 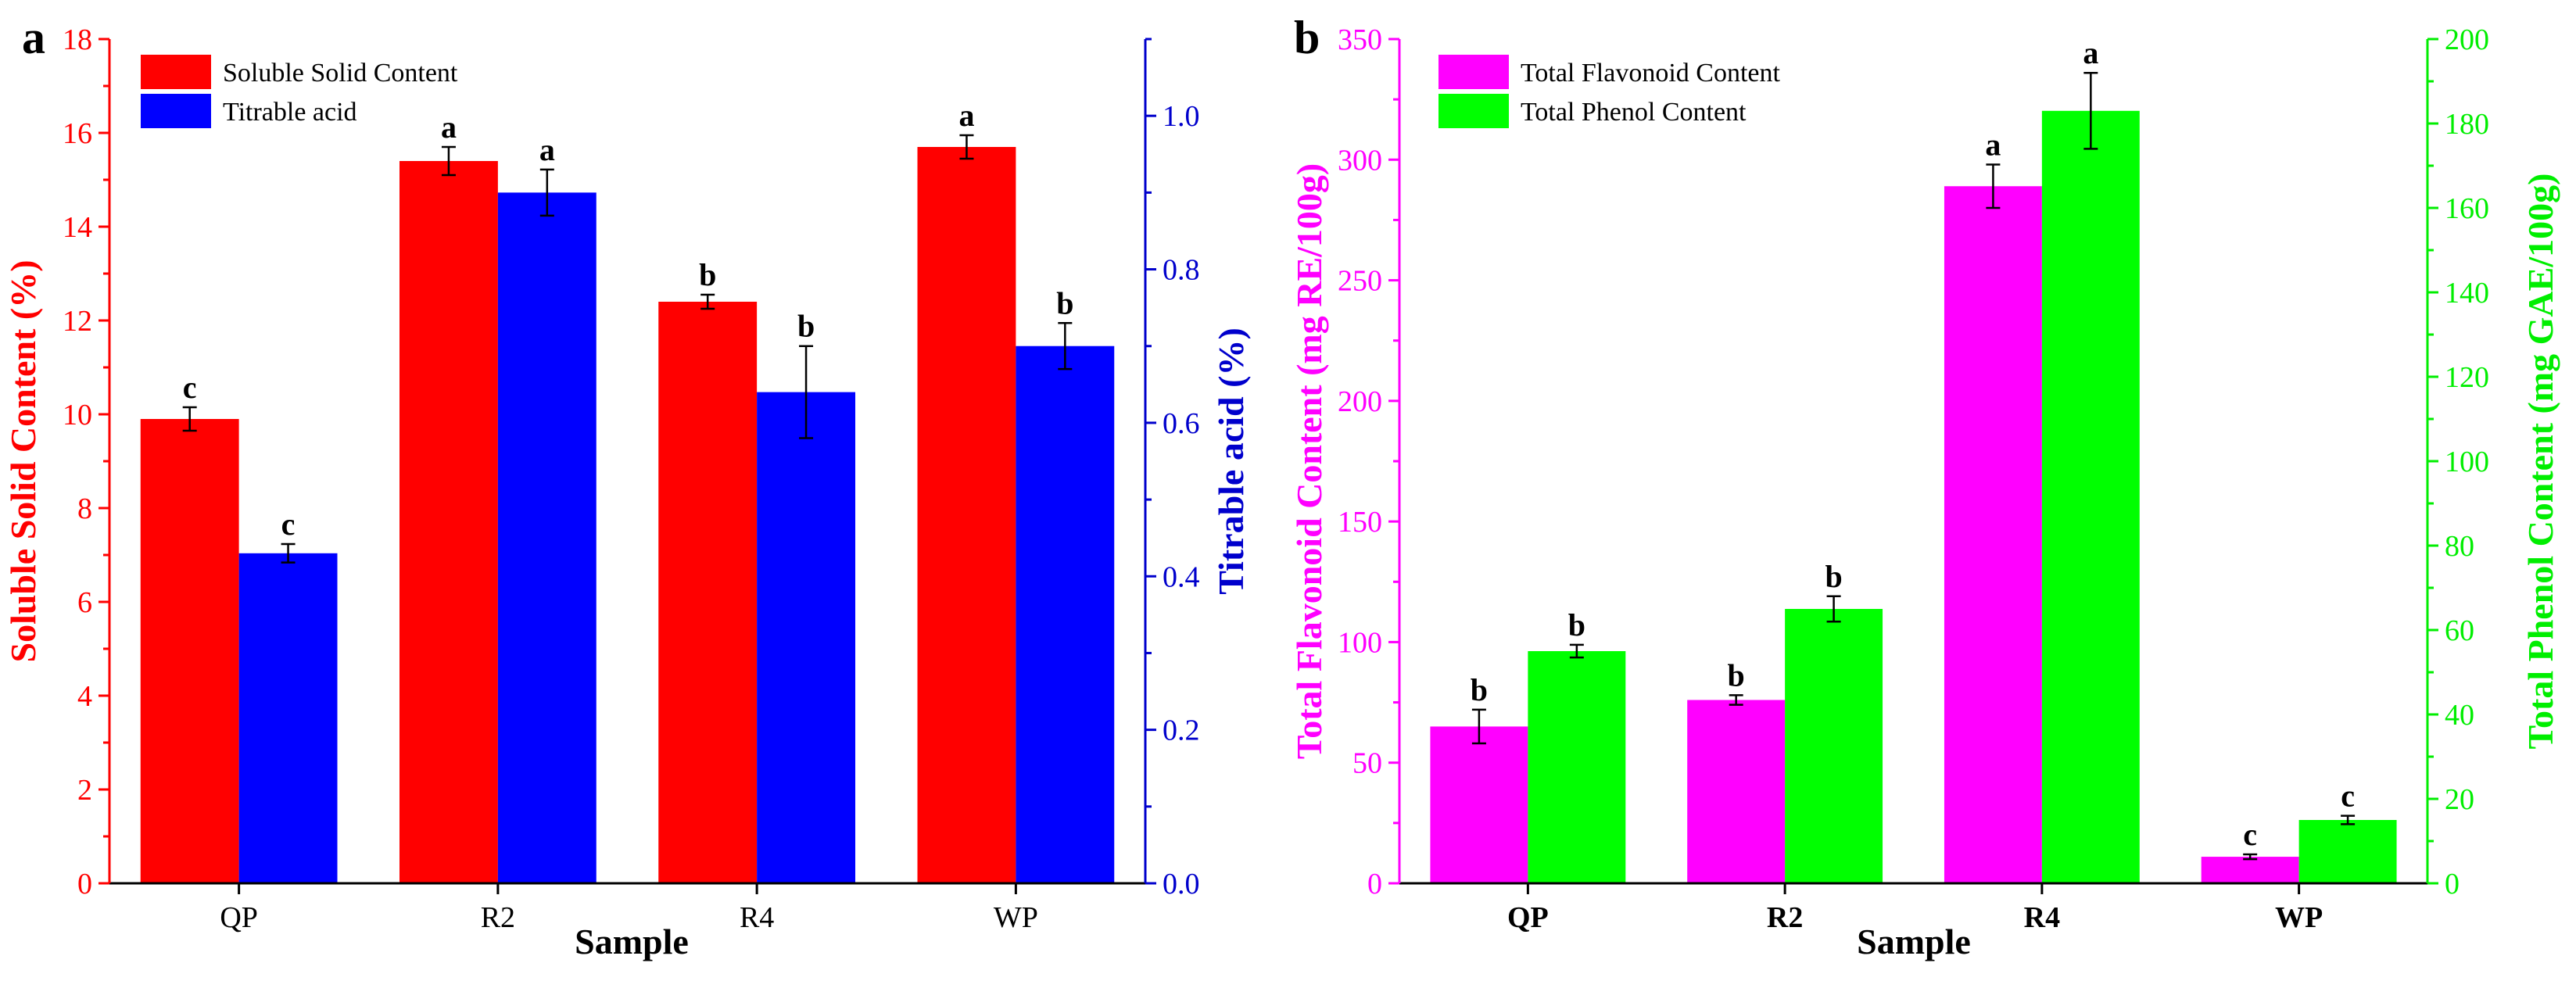 What do you see at coordinates (448, 522) in the screenshot?
I see `bar-a-r2-s0` at bounding box center [448, 522].